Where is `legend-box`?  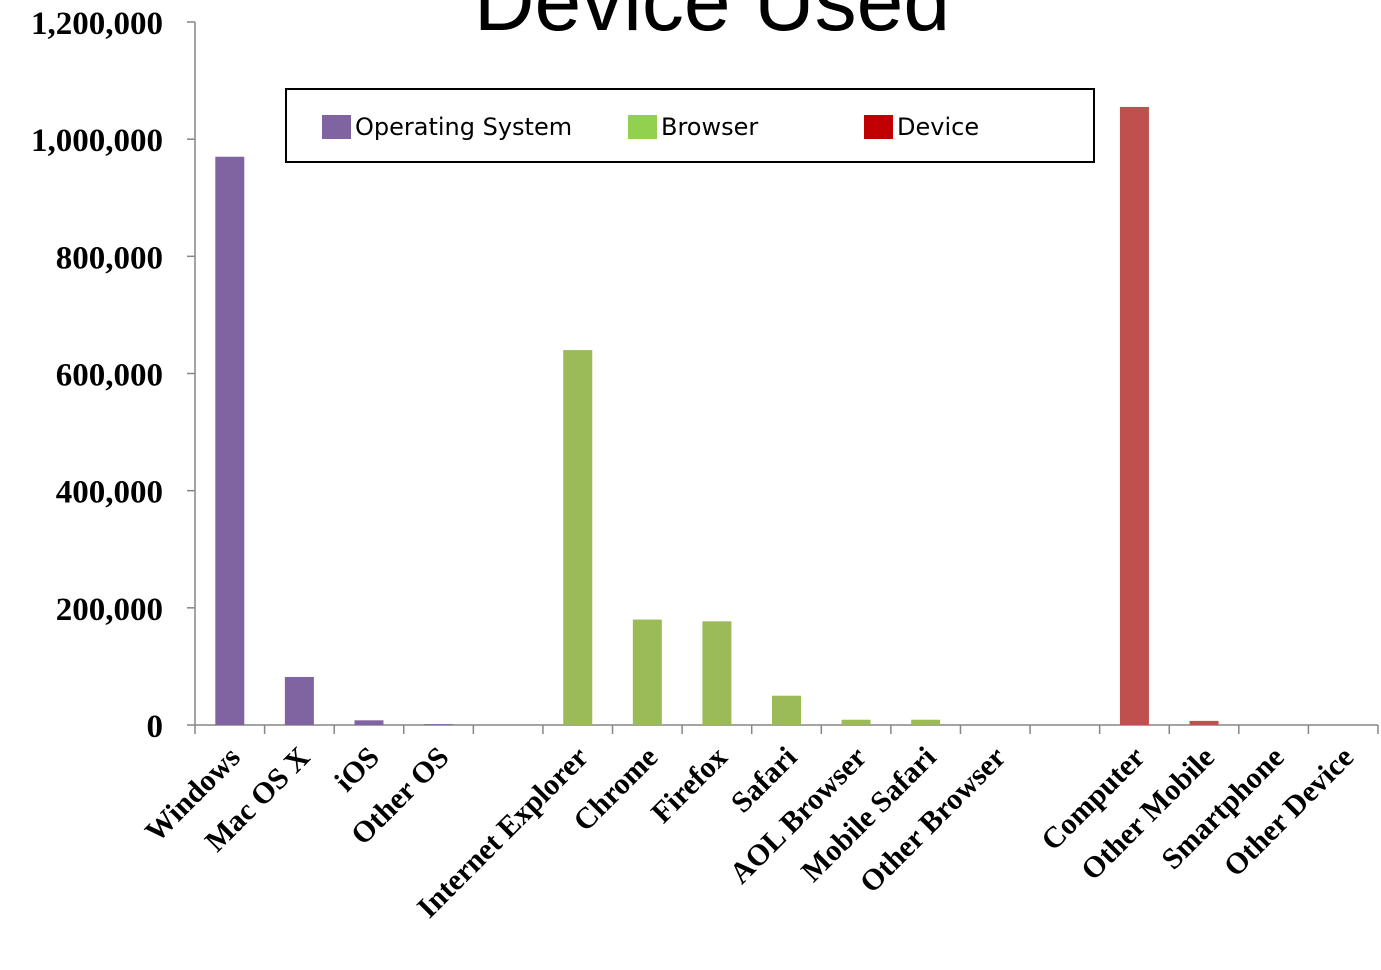
legend-box is located at coordinates (690, 125).